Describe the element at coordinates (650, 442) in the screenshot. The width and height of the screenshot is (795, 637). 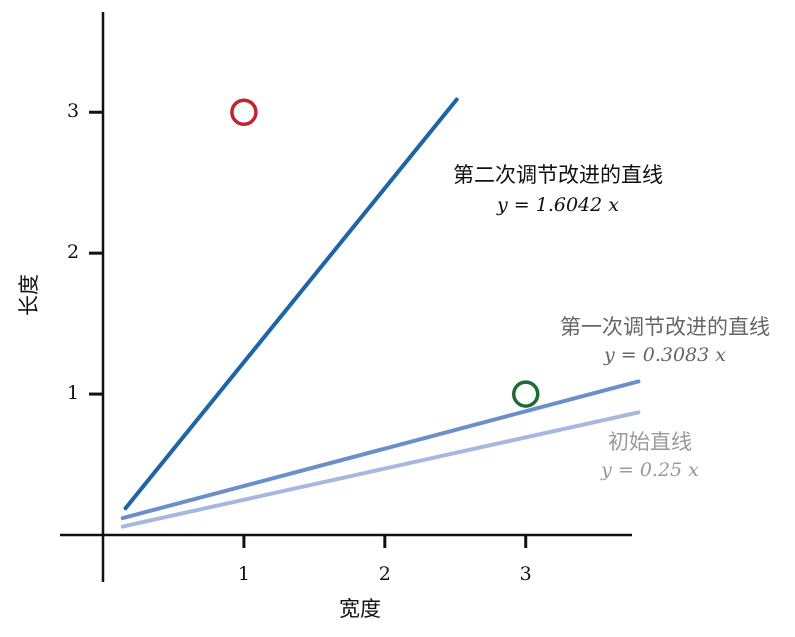
I see `line-name: 初始直线` at that location.